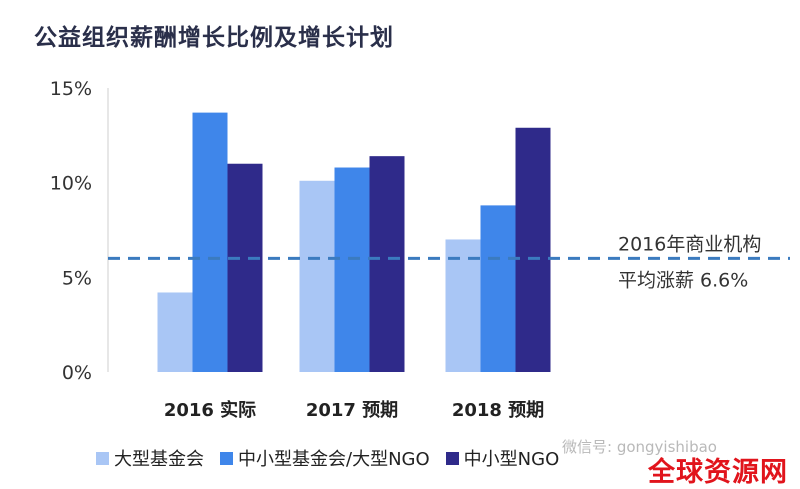 The height and width of the screenshot is (489, 800). I want to click on legend-item-small-foundation-large-ngo: 中小型基金会/大型NGO, so click(325, 458).